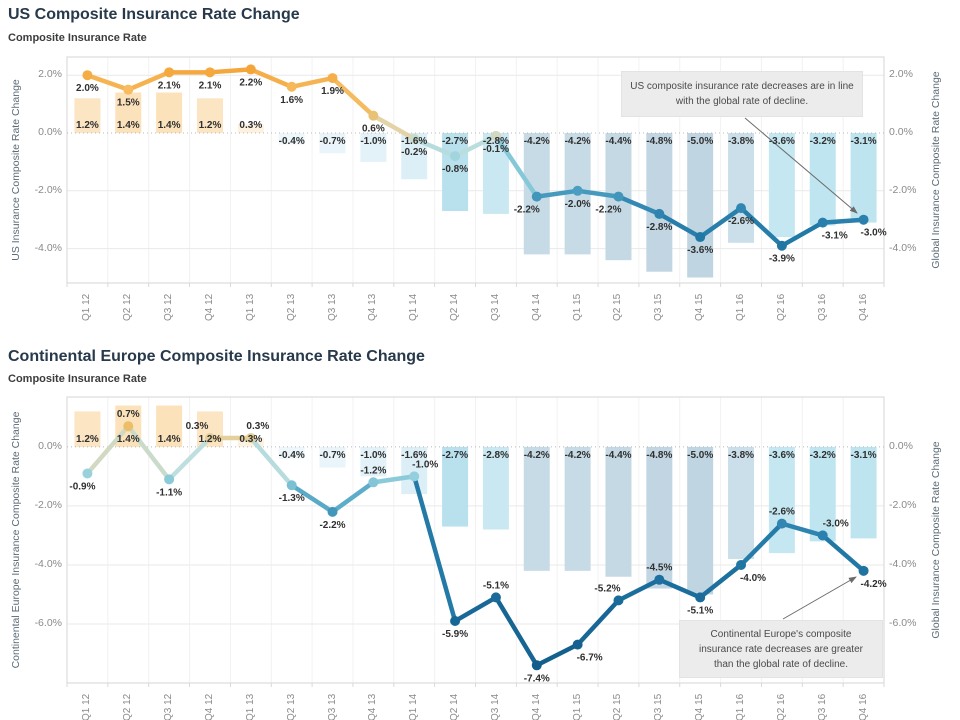 This screenshot has height=720, width=960. I want to click on bar-label: -4.4%, so click(618, 455).